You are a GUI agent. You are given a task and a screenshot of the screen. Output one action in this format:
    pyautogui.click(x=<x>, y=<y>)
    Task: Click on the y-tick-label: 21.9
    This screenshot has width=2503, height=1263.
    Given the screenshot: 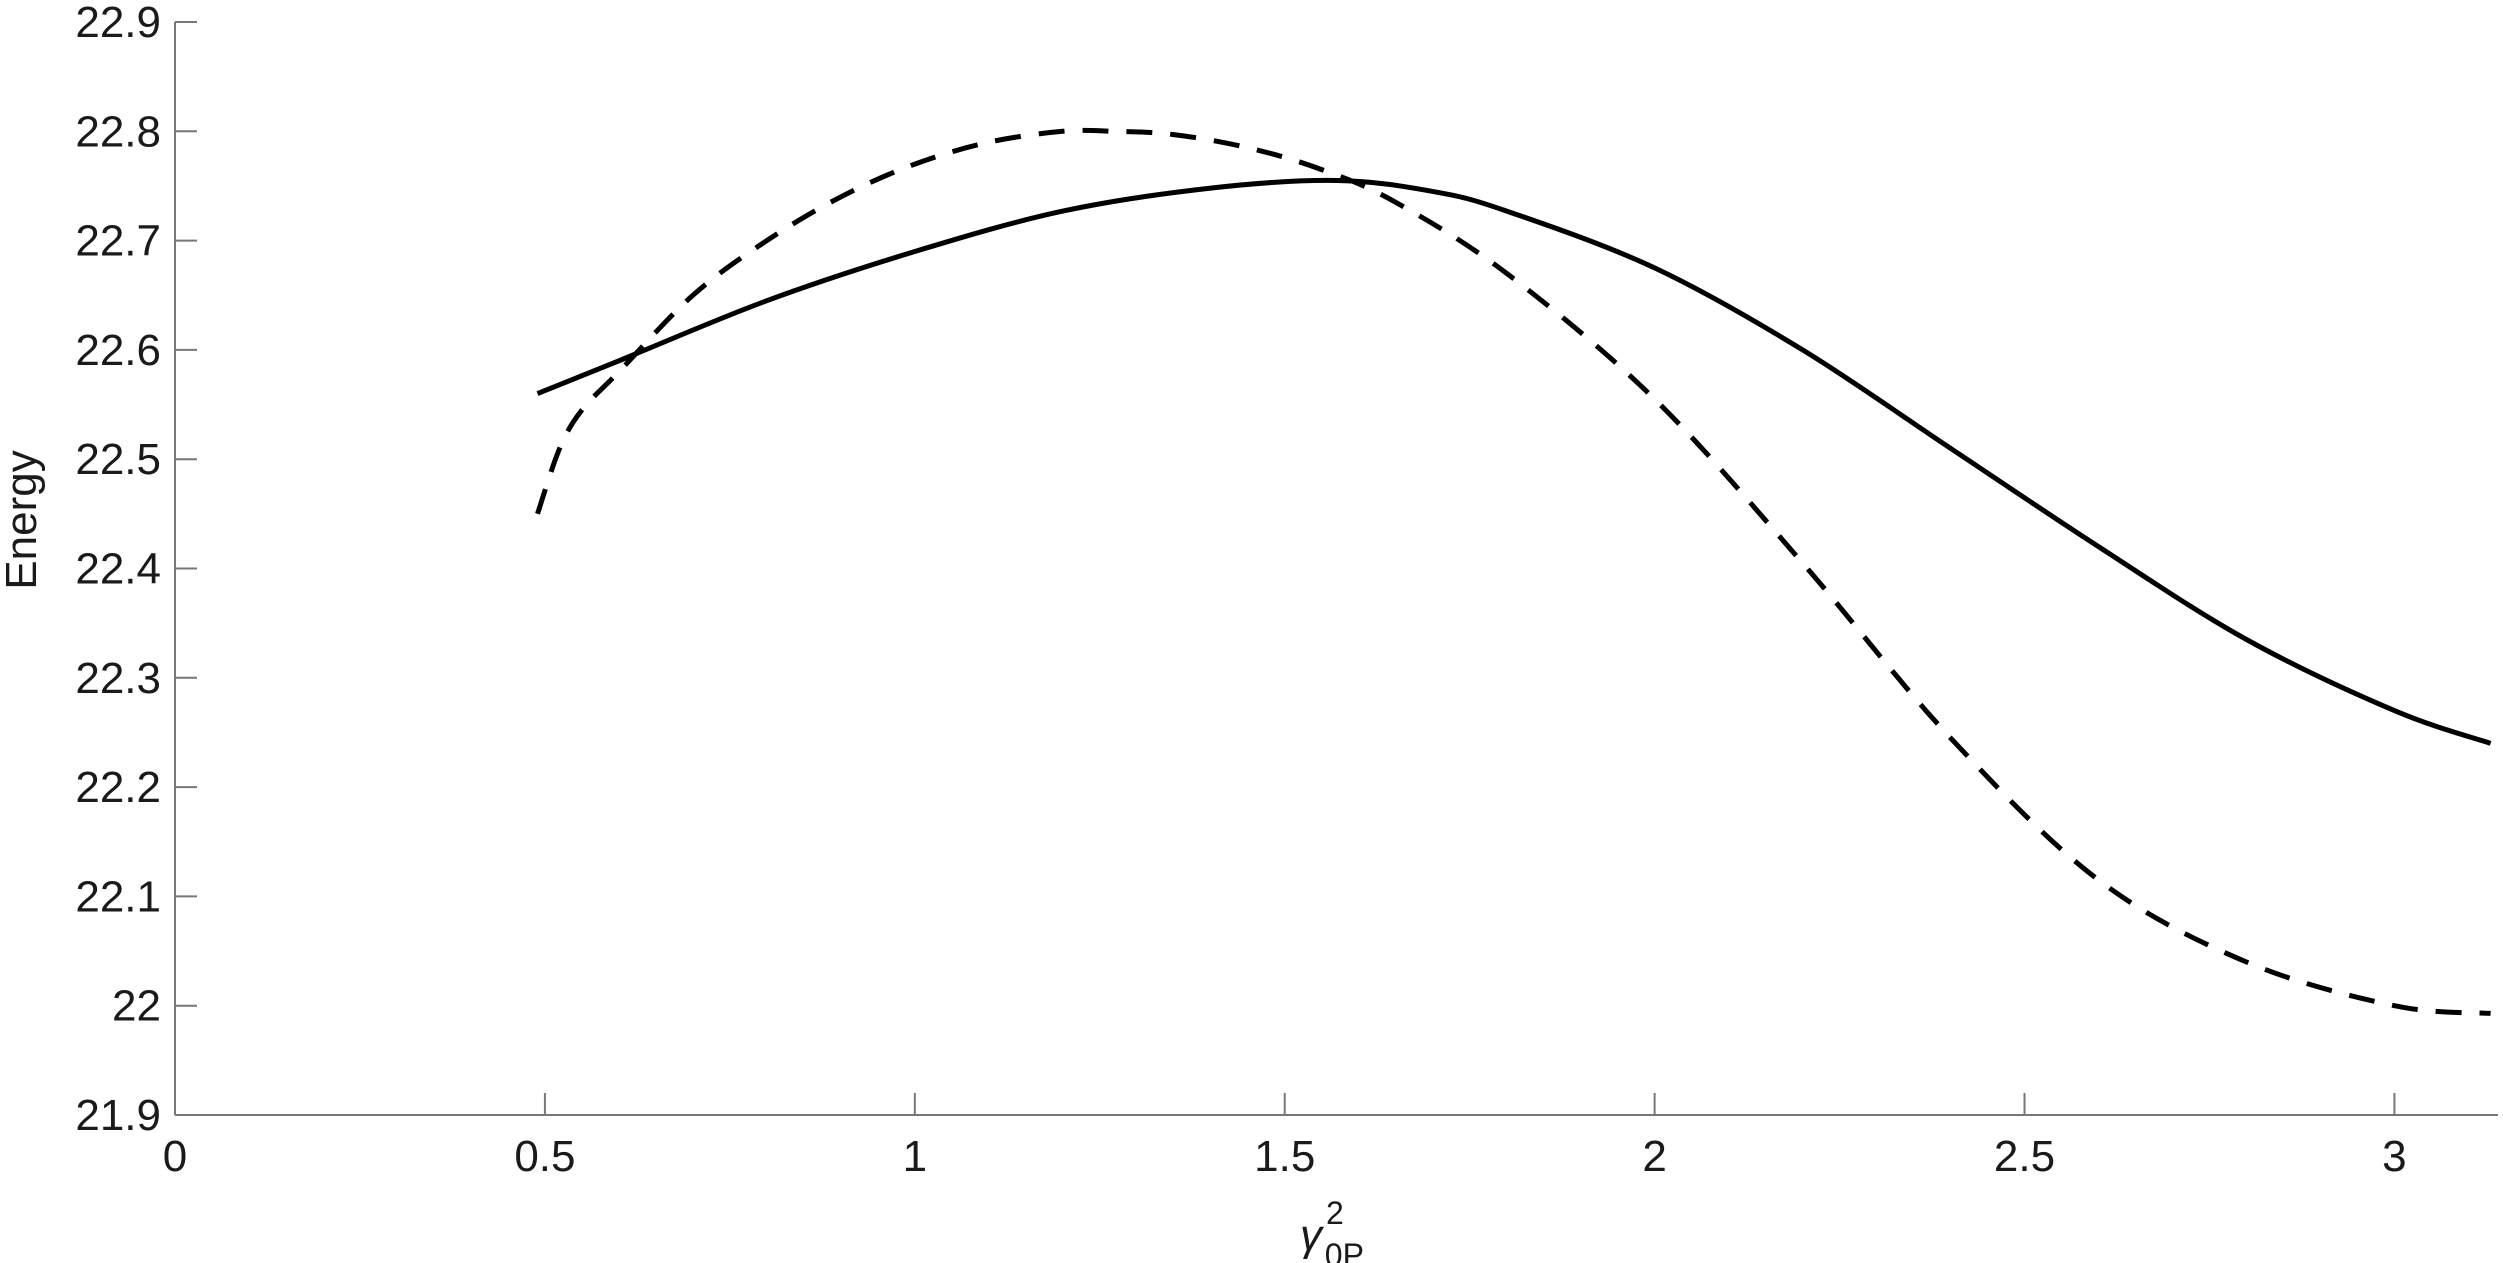 What is the action you would take?
    pyautogui.click(x=118, y=1115)
    